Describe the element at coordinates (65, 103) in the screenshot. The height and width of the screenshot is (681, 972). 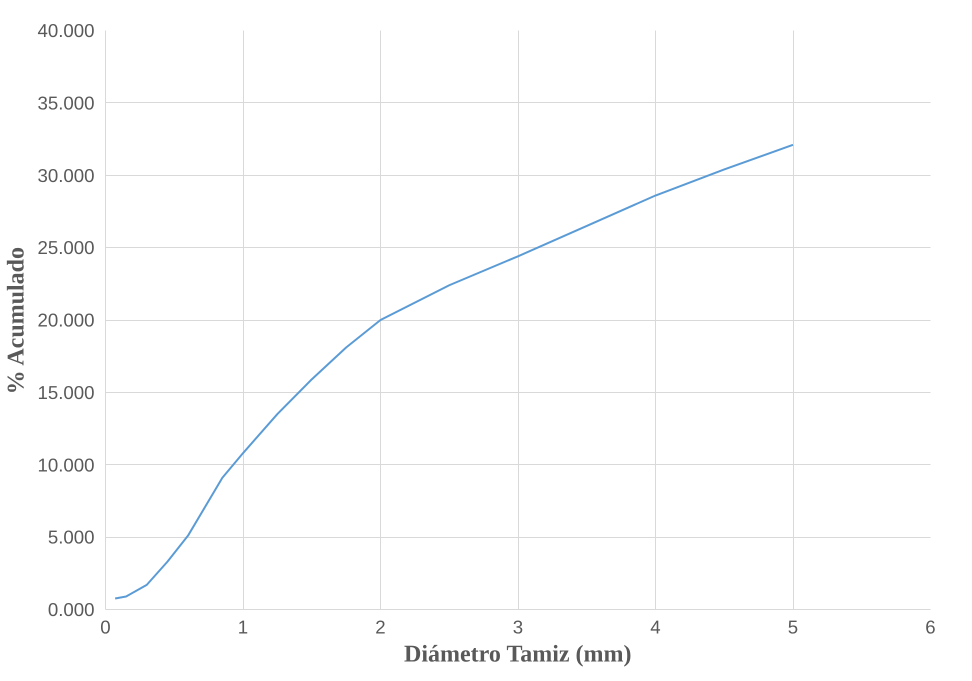
I see `y-tick-label: 35.000` at that location.